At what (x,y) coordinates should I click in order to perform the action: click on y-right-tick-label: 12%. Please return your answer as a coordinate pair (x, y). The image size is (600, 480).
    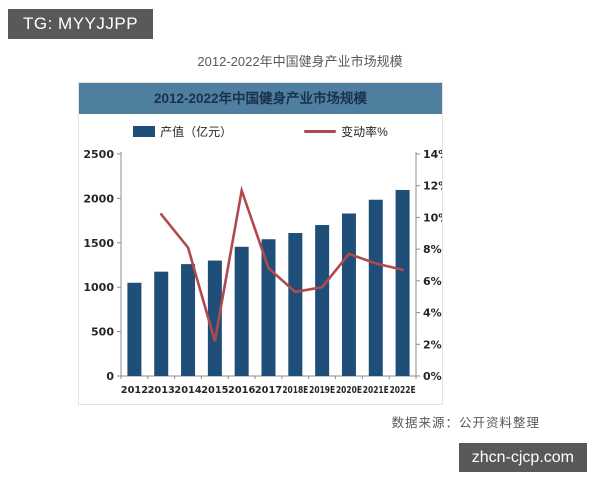
    Looking at the image, I should click on (432, 186).